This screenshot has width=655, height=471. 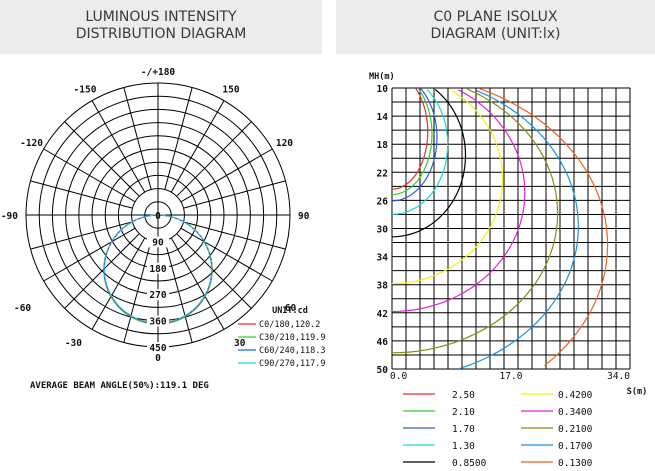 What do you see at coordinates (383, 145) in the screenshot?
I see `isolux-y-tick: 18` at bounding box center [383, 145].